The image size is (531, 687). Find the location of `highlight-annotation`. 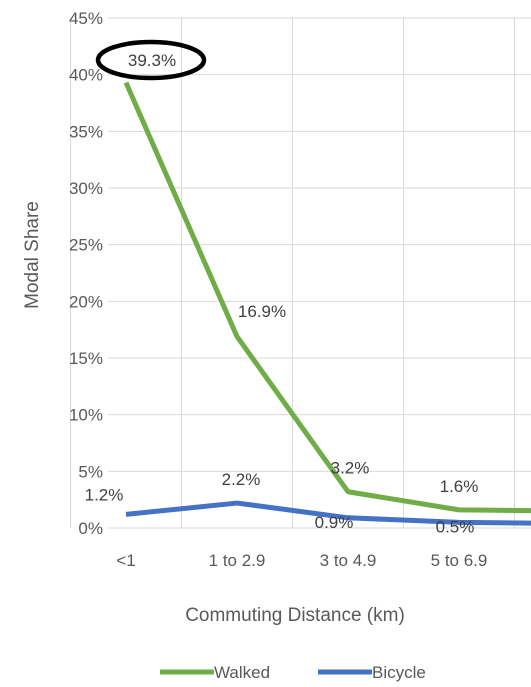

highlight-annotation is located at coordinates (151, 60).